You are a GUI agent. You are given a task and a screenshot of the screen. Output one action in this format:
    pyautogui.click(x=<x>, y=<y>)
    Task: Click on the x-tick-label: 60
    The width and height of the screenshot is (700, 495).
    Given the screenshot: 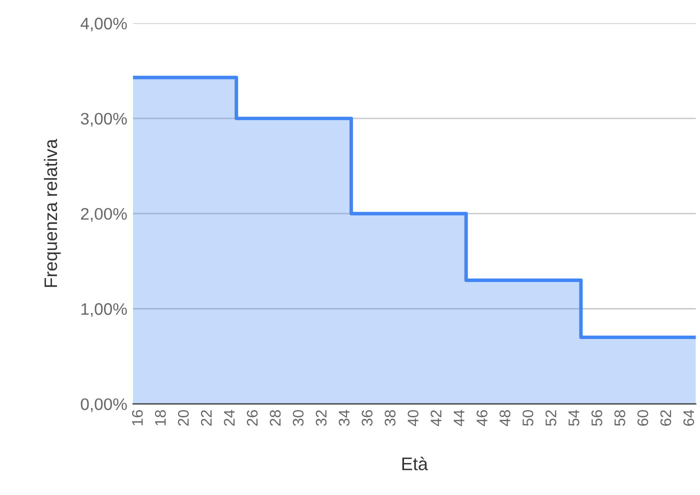 What is the action you would take?
    pyautogui.click(x=642, y=418)
    